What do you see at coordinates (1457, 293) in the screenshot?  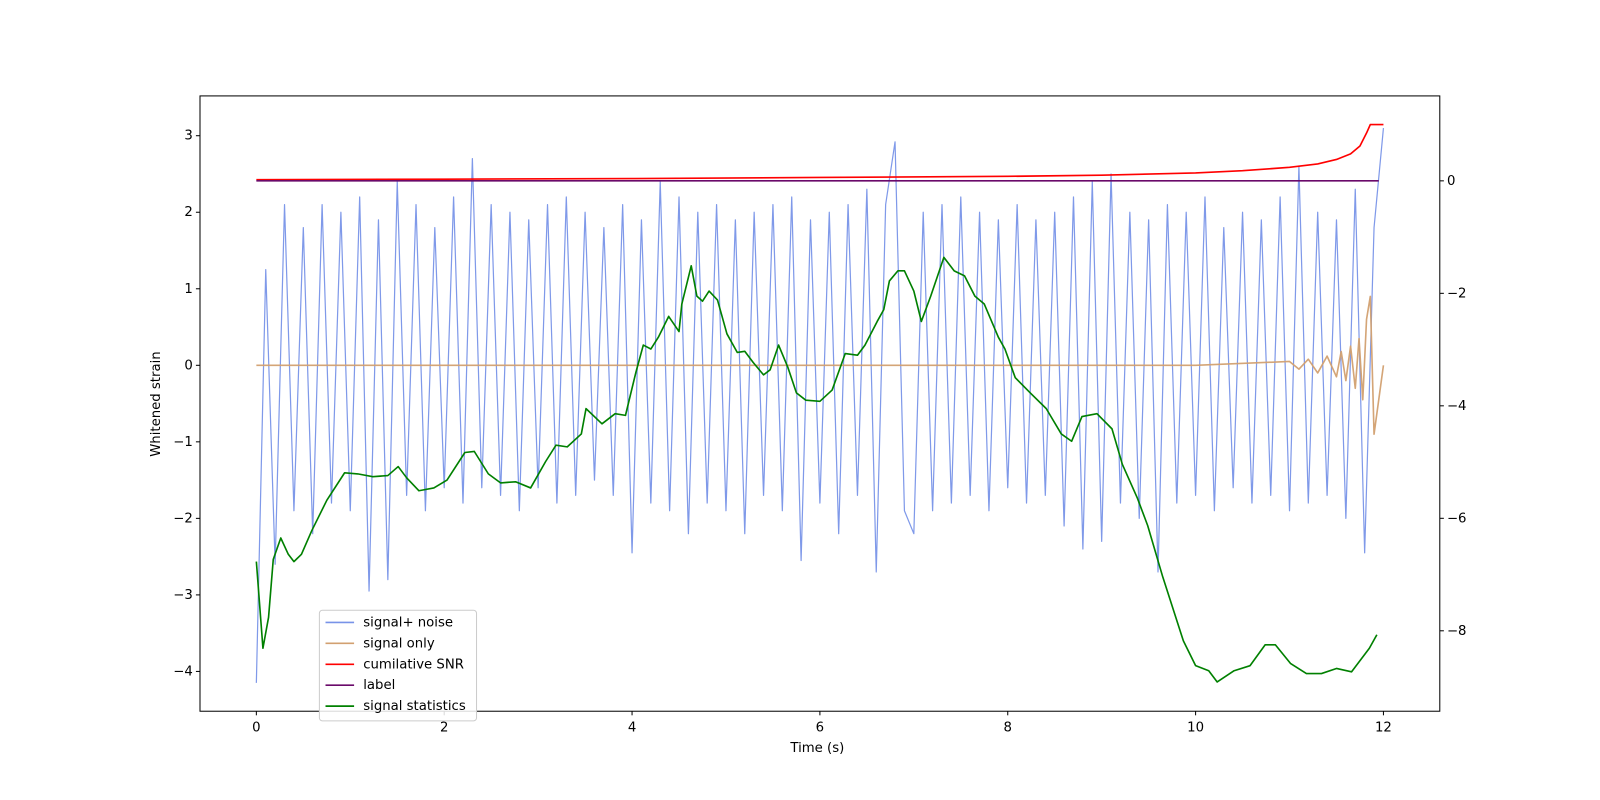 I see `y2-tick-label: −2` at bounding box center [1457, 293].